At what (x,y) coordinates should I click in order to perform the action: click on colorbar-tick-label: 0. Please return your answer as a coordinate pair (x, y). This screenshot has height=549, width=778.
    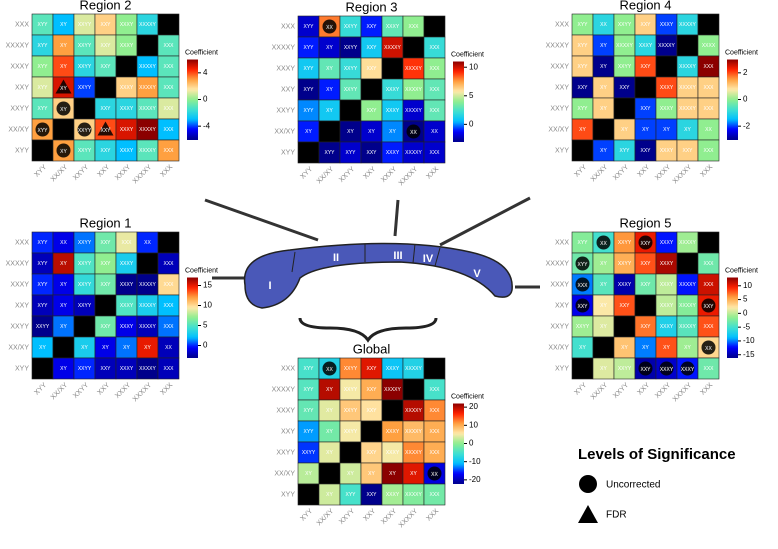
    Looking at the image, I should click on (471, 443).